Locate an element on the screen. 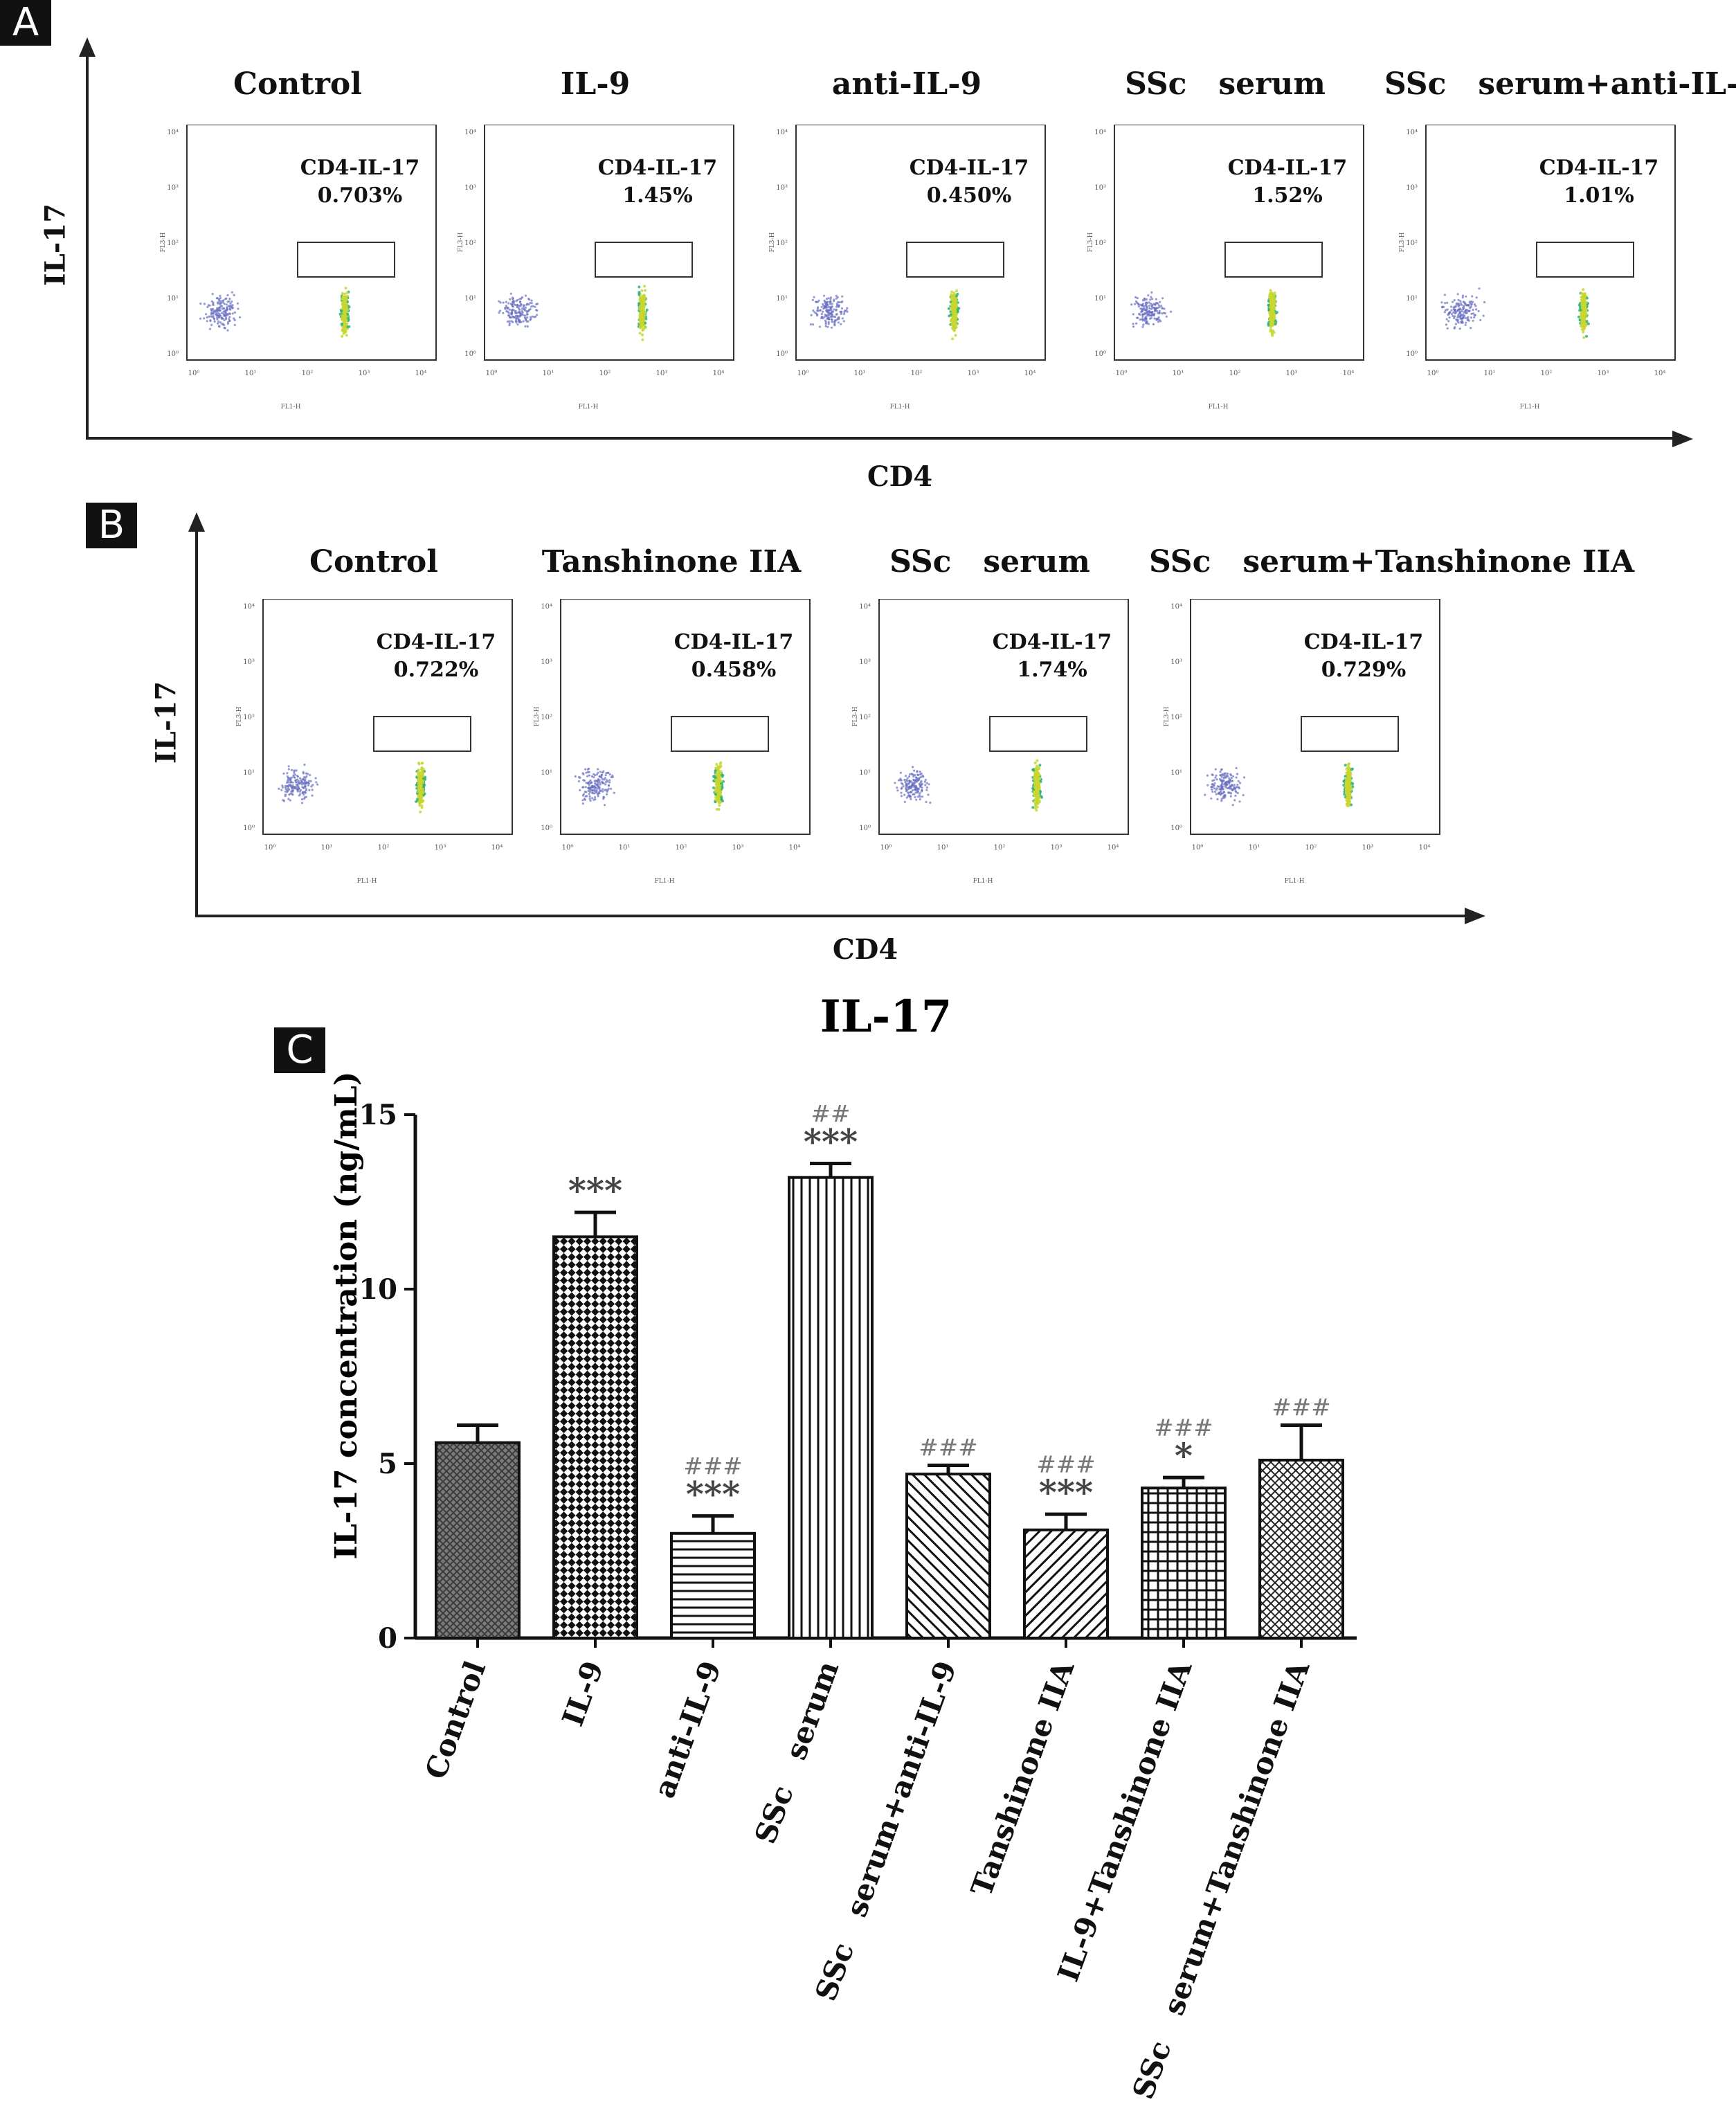  panel-b-condition-label-1: Tanshinone IIA is located at coordinates (671, 561).